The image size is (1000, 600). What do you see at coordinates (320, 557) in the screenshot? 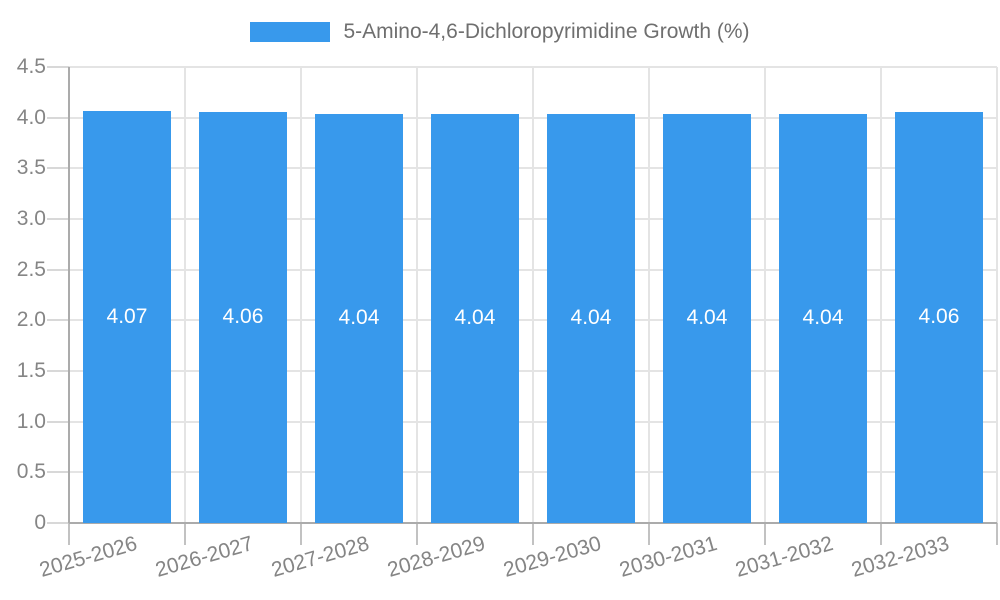
I see `x-axis-category-label: 2027-2028` at bounding box center [320, 557].